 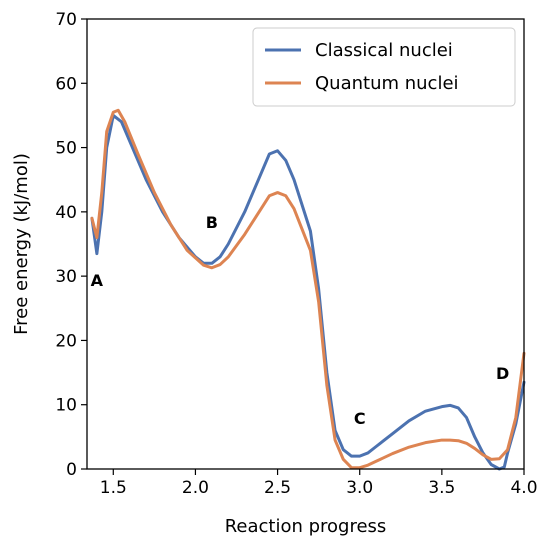 I want to click on y-tick-label: 70, so click(x=66, y=20).